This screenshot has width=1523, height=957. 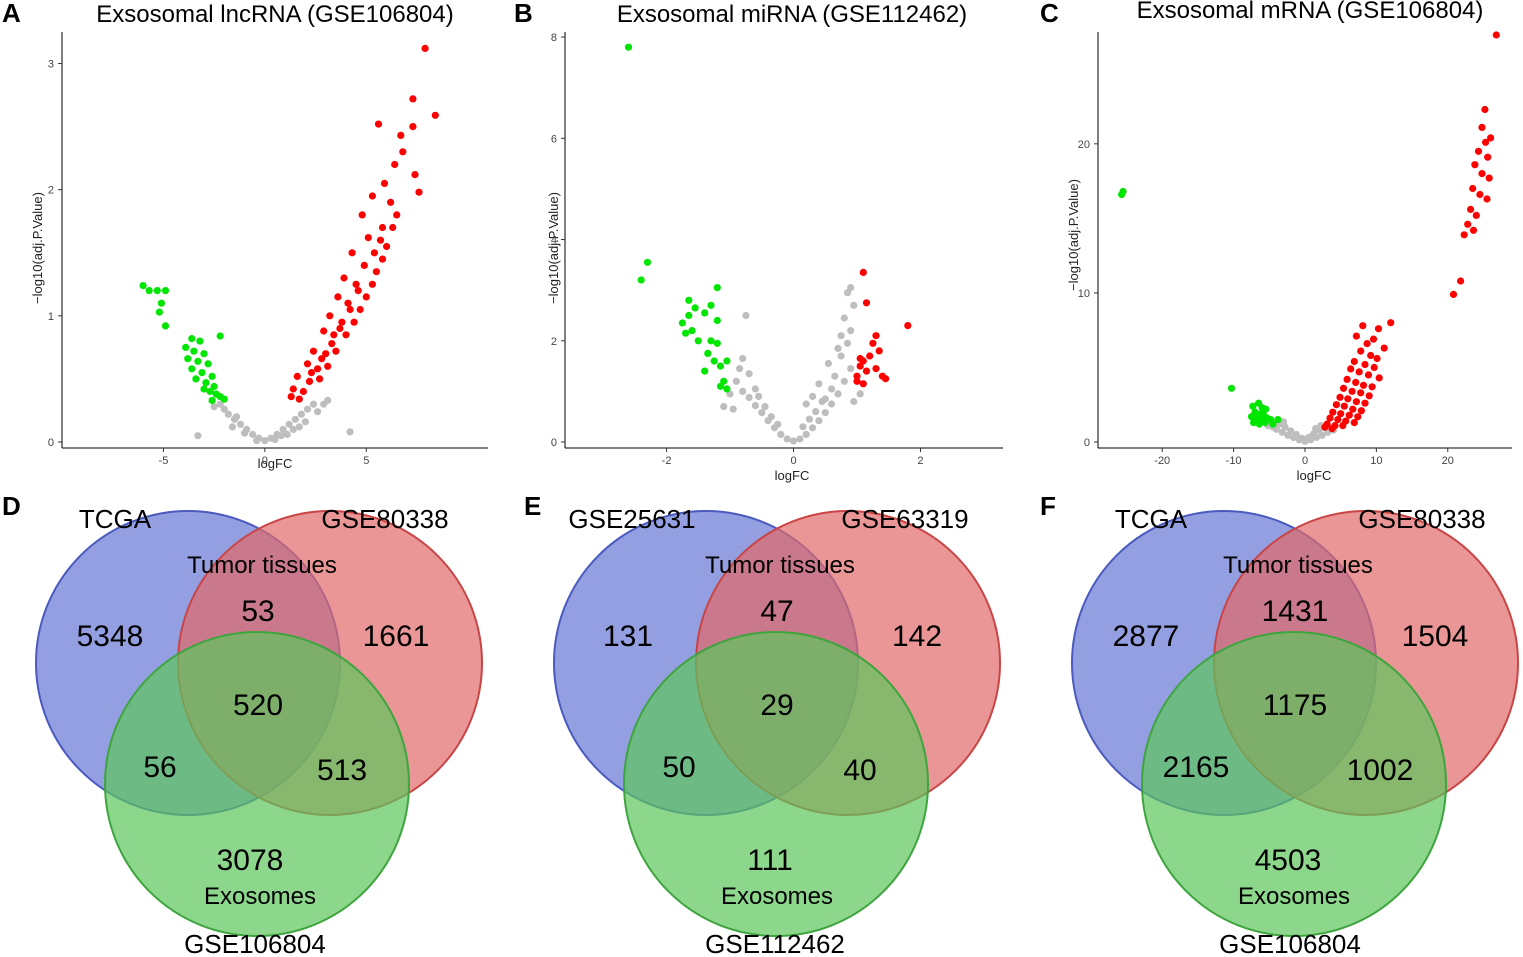 What do you see at coordinates (1048, 506) in the screenshot?
I see `panel-label-f: F` at bounding box center [1048, 506].